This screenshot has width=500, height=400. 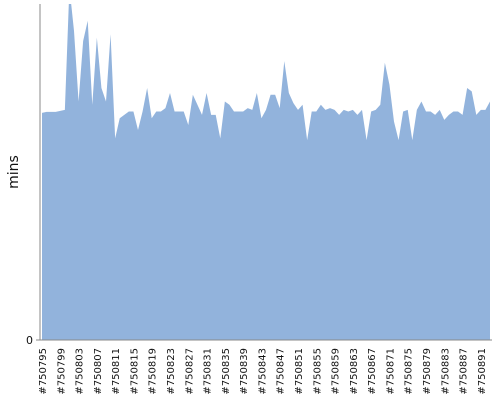 What do you see at coordinates (14, 172) in the screenshot?
I see `y-axis-label: mins` at bounding box center [14, 172].